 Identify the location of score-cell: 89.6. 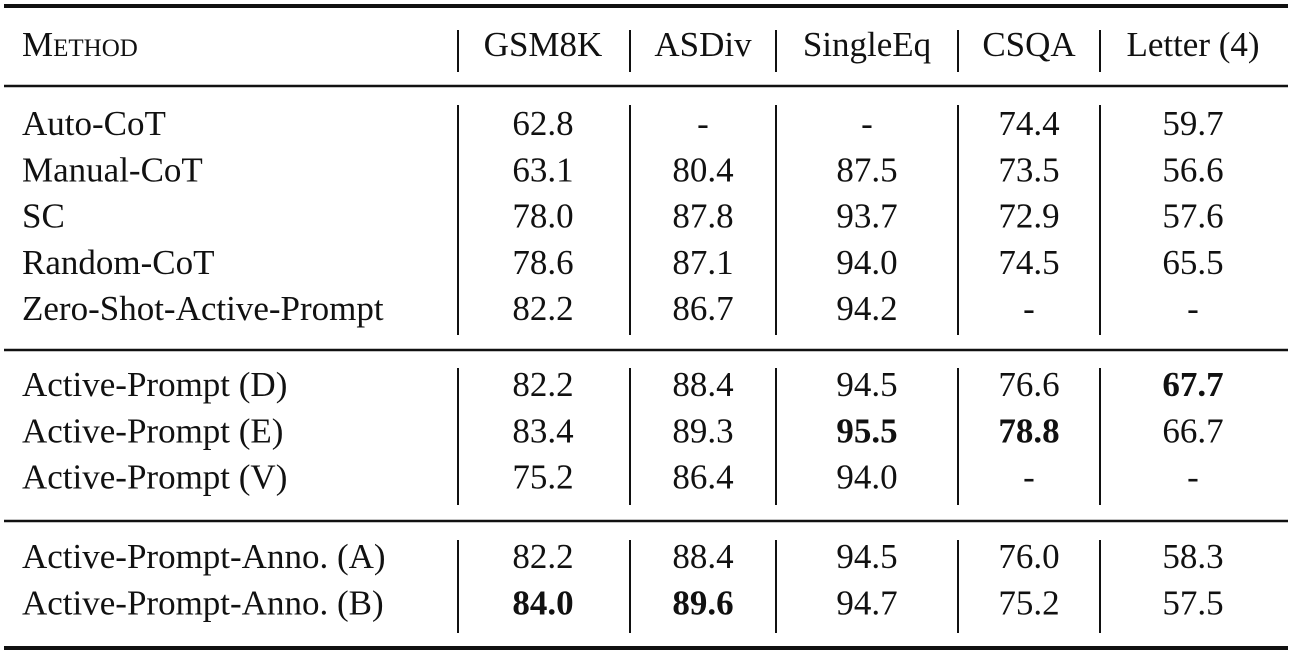
(702, 602).